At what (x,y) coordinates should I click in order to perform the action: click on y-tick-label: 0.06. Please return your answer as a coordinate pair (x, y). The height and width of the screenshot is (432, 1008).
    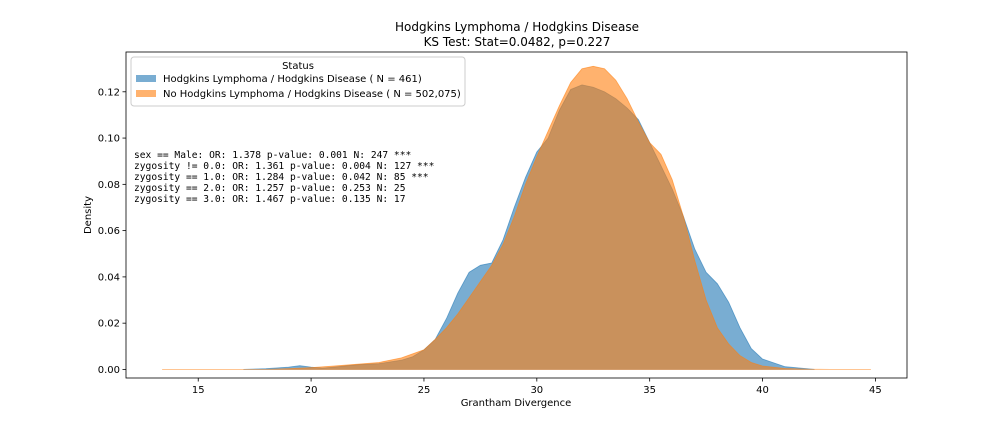
    Looking at the image, I should click on (109, 231).